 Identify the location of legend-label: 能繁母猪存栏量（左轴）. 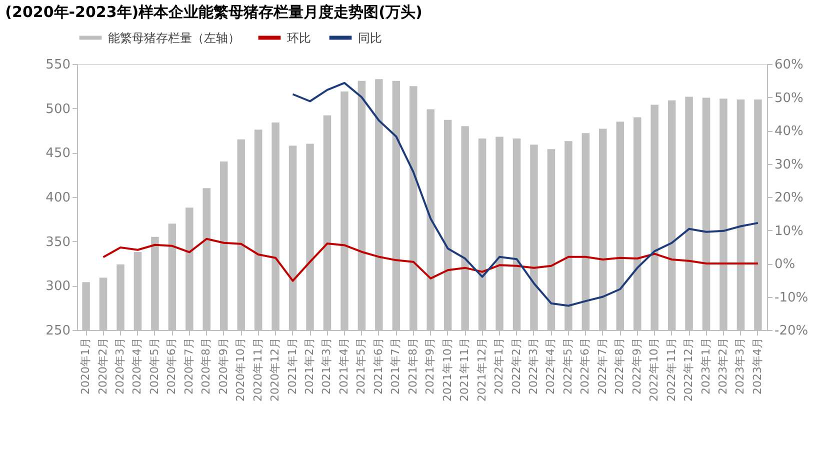
(174, 37).